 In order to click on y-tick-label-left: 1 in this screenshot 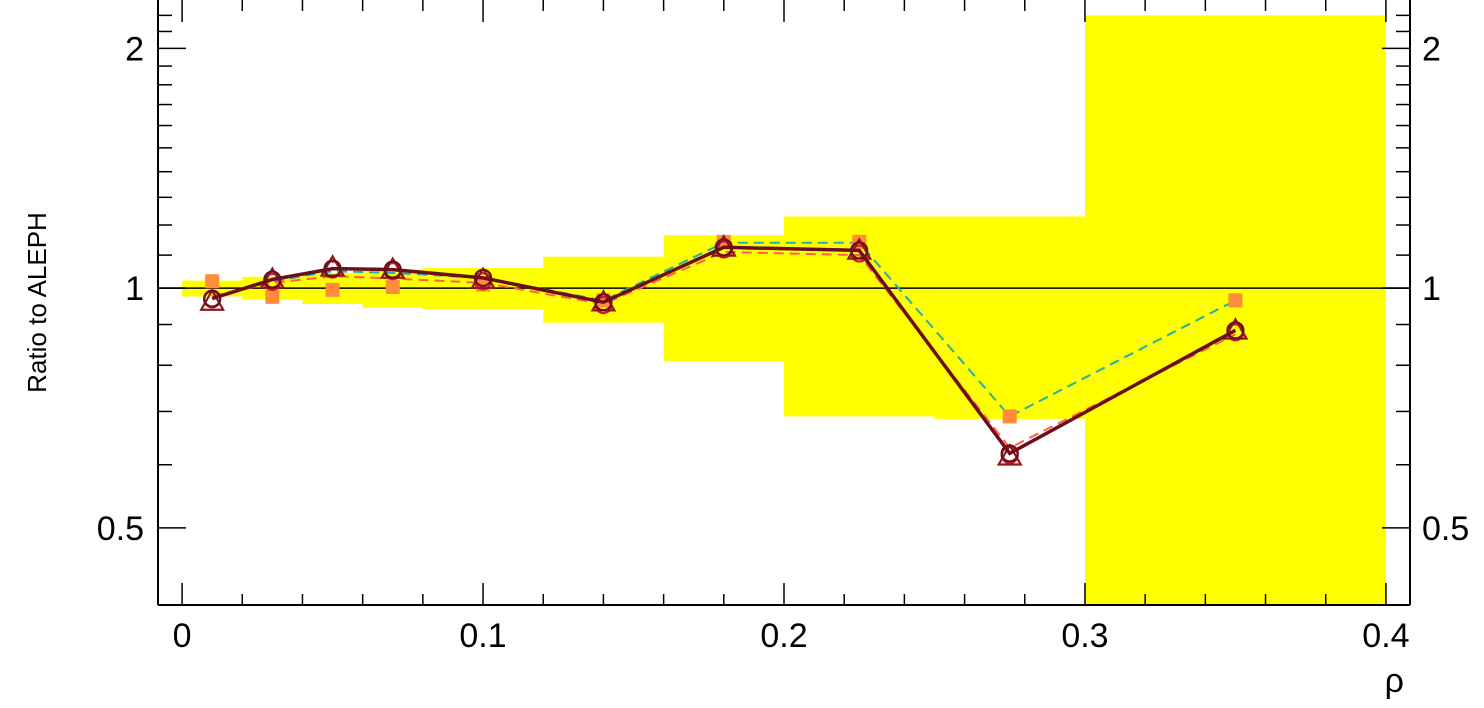, I will do `click(134, 289)`.